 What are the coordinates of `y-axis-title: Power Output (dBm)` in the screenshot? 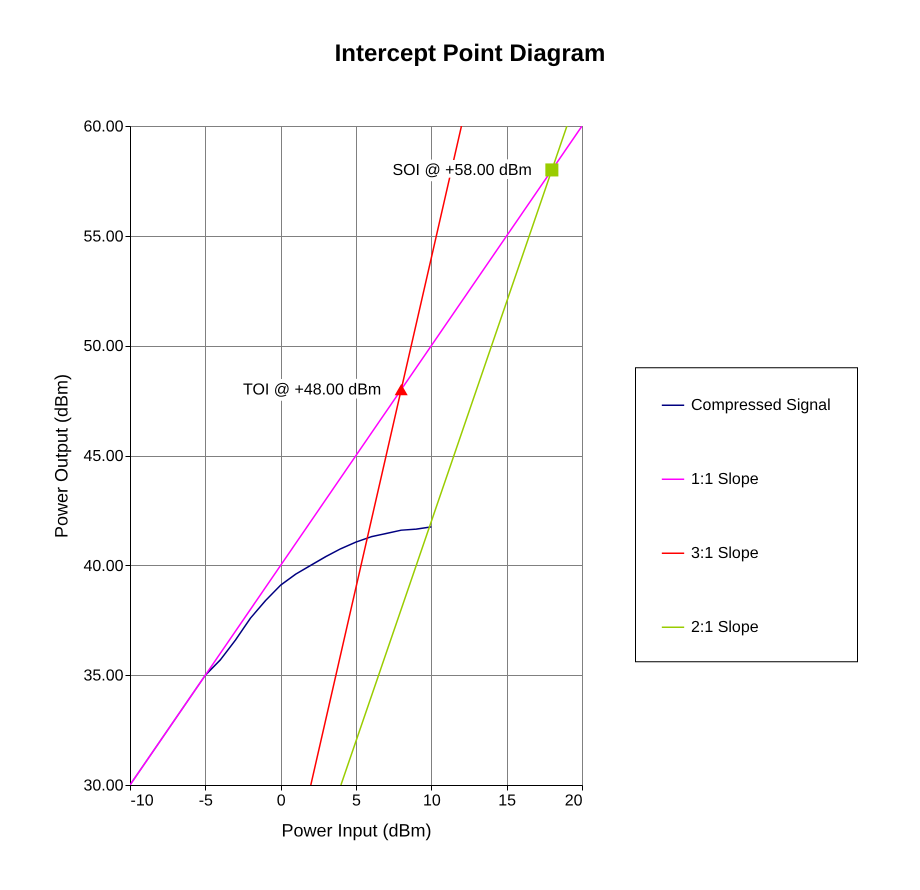 It's located at (61, 456).